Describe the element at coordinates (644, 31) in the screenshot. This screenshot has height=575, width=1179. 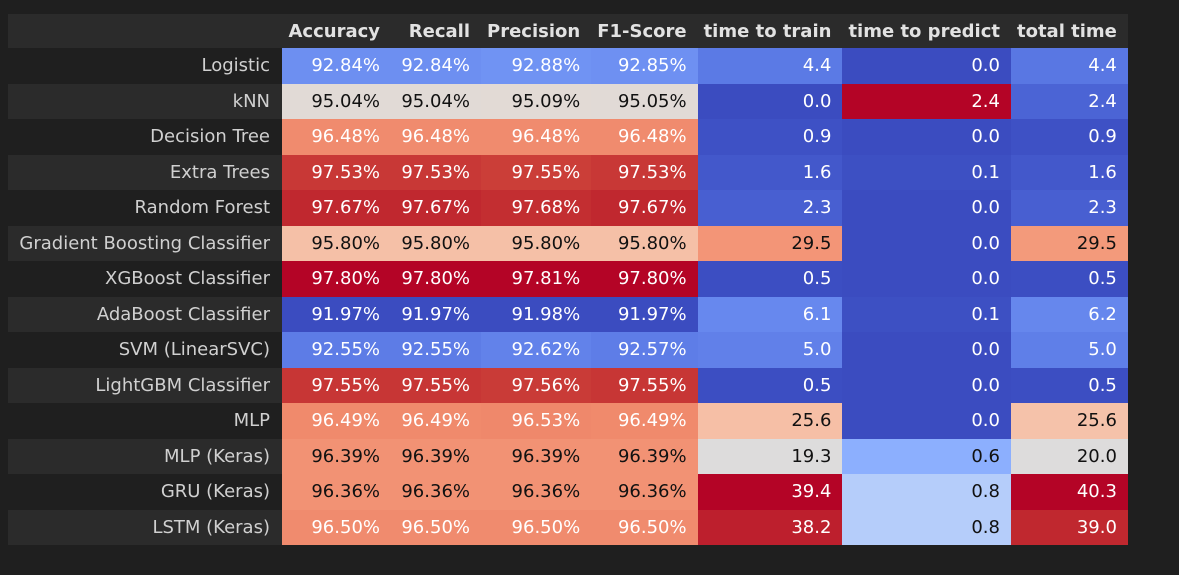
I see `column-header-f1-score: F1-Score` at that location.